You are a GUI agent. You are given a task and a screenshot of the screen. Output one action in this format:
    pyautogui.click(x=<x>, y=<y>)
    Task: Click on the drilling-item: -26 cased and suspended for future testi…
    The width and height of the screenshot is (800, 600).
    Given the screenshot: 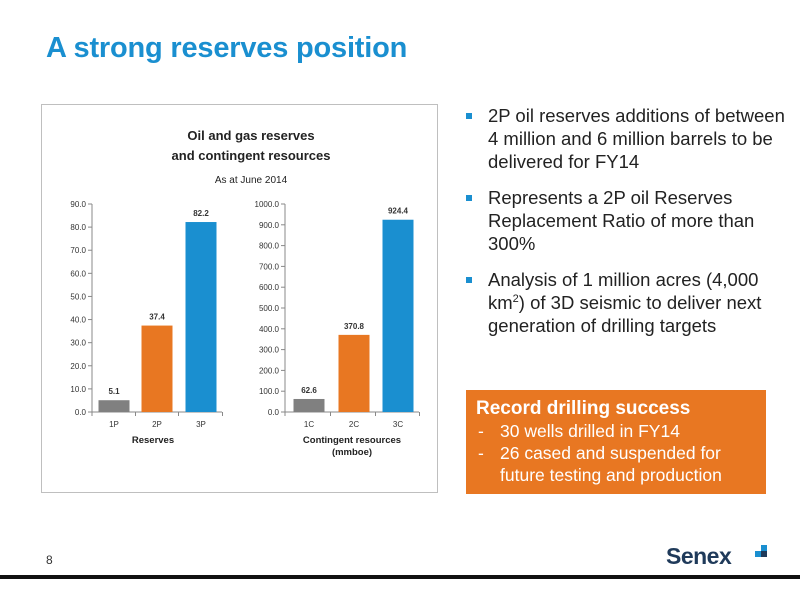 What is the action you would take?
    pyautogui.click(x=616, y=464)
    